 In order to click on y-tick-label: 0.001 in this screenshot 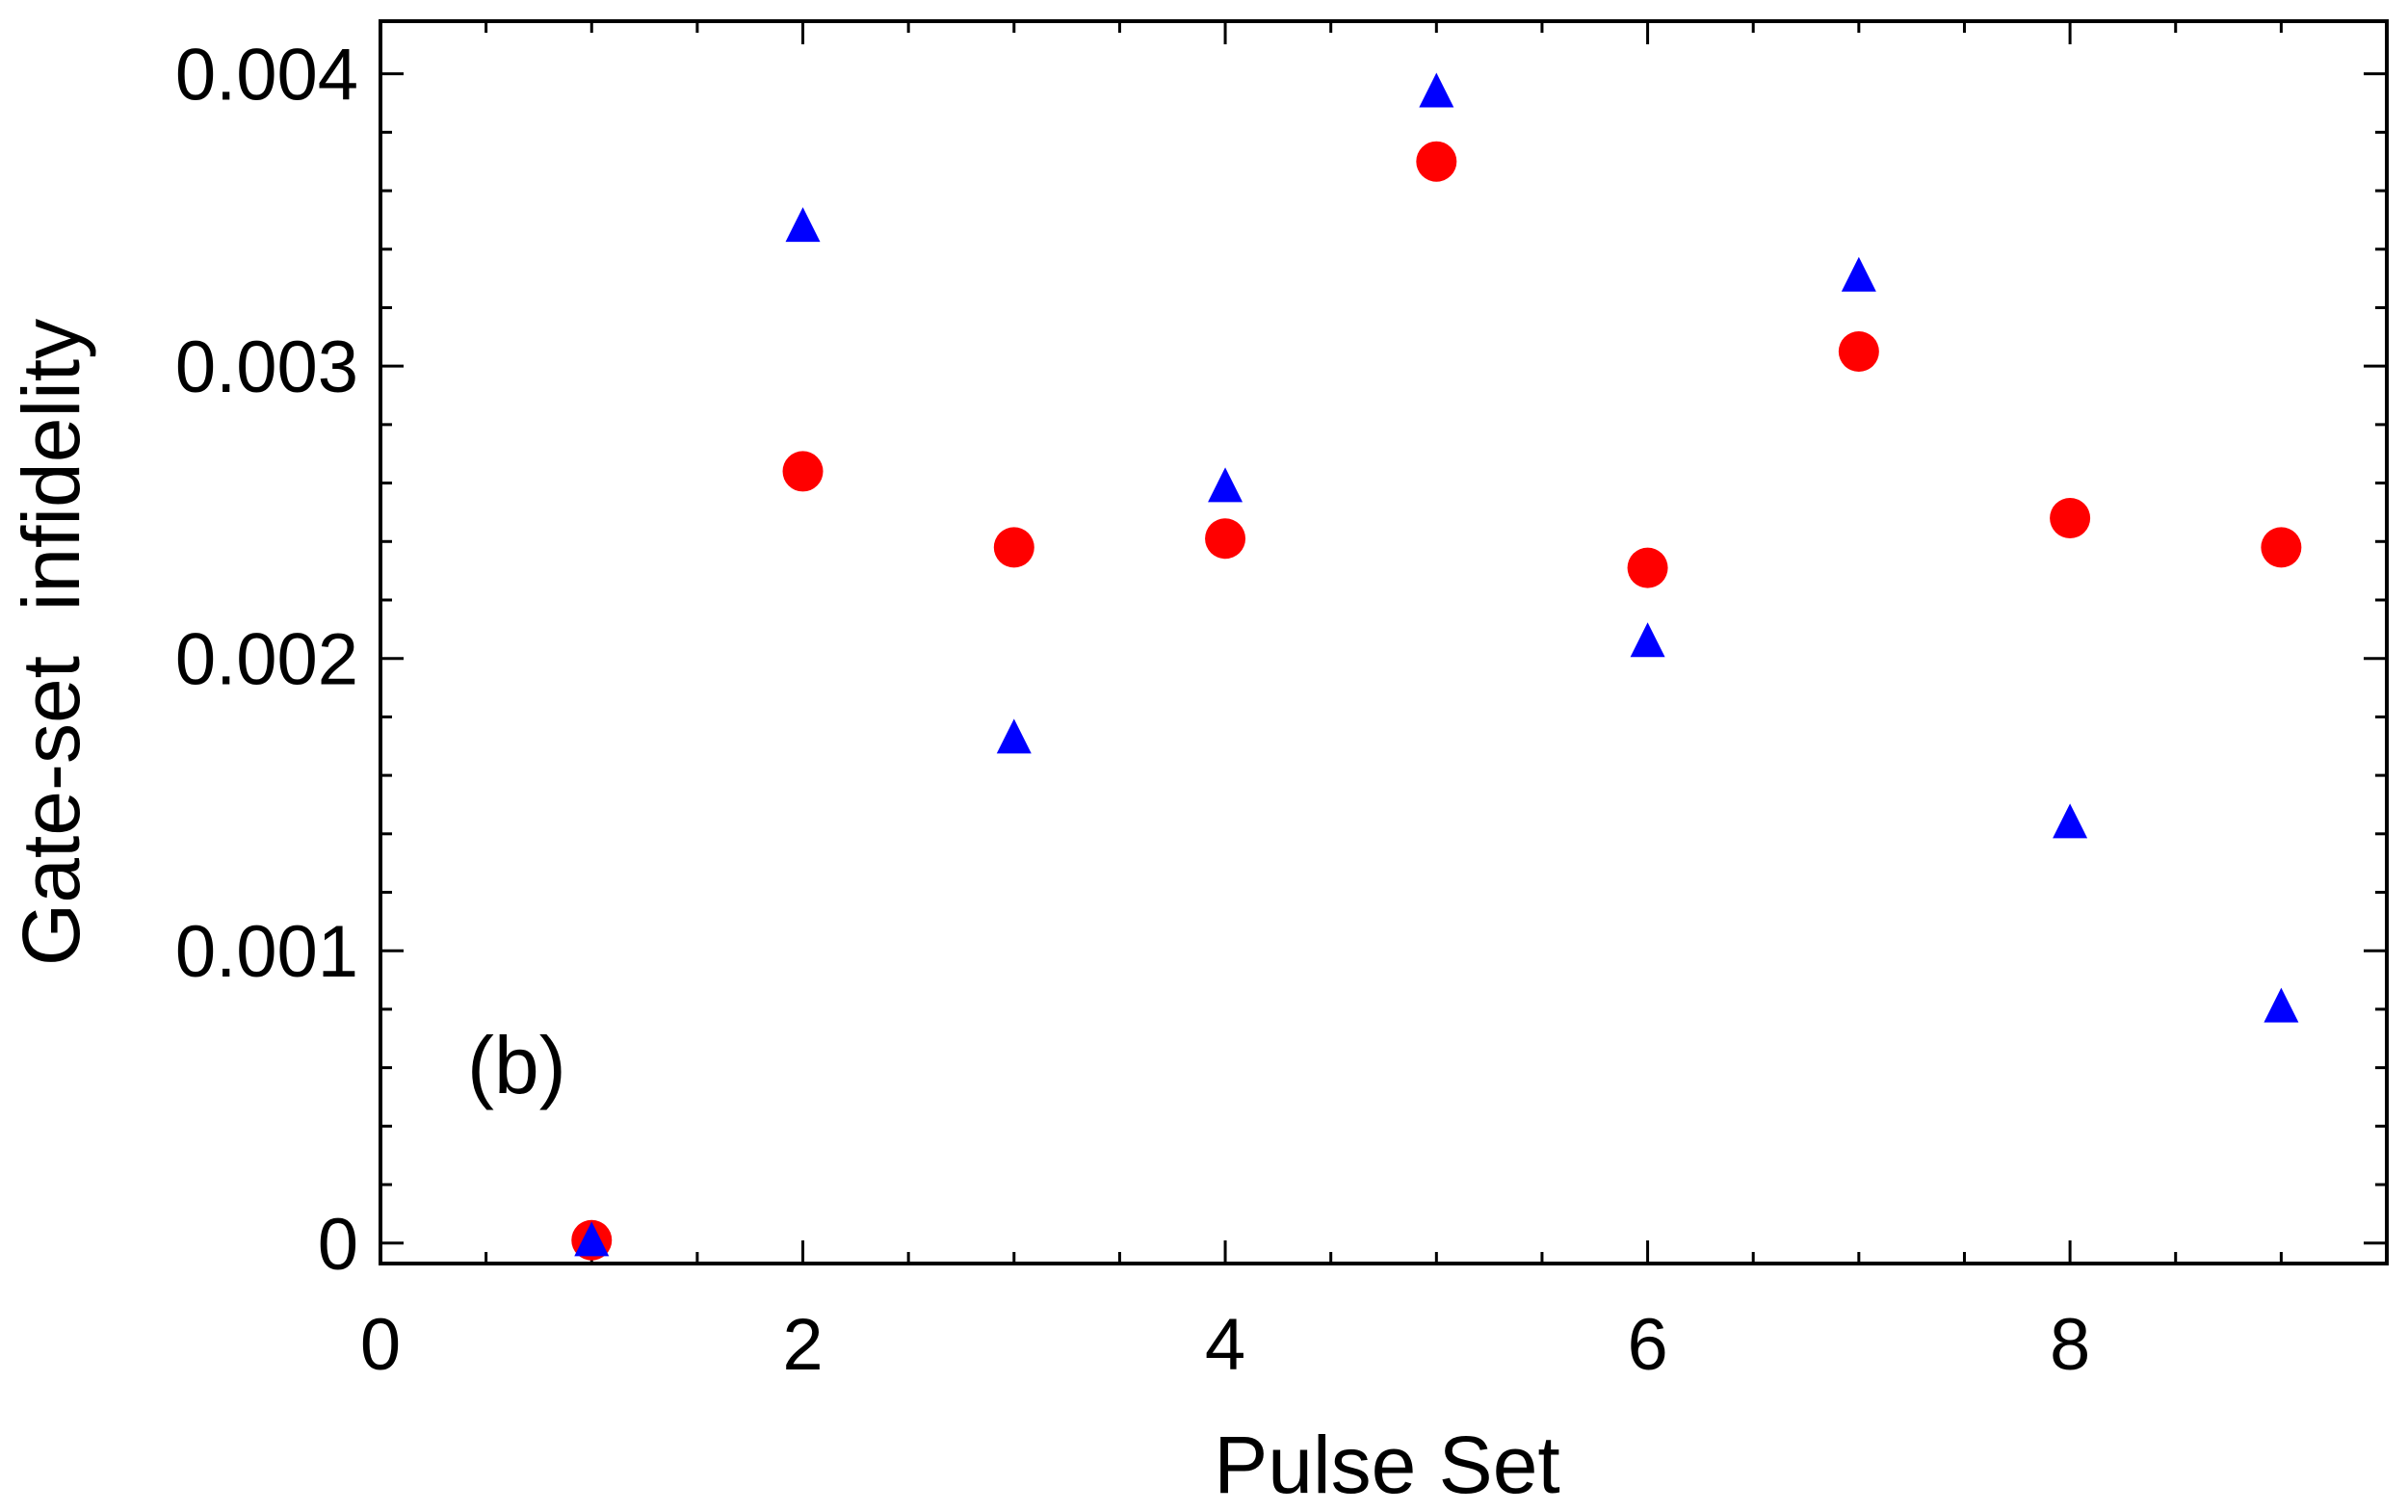, I will do `click(266, 952)`.